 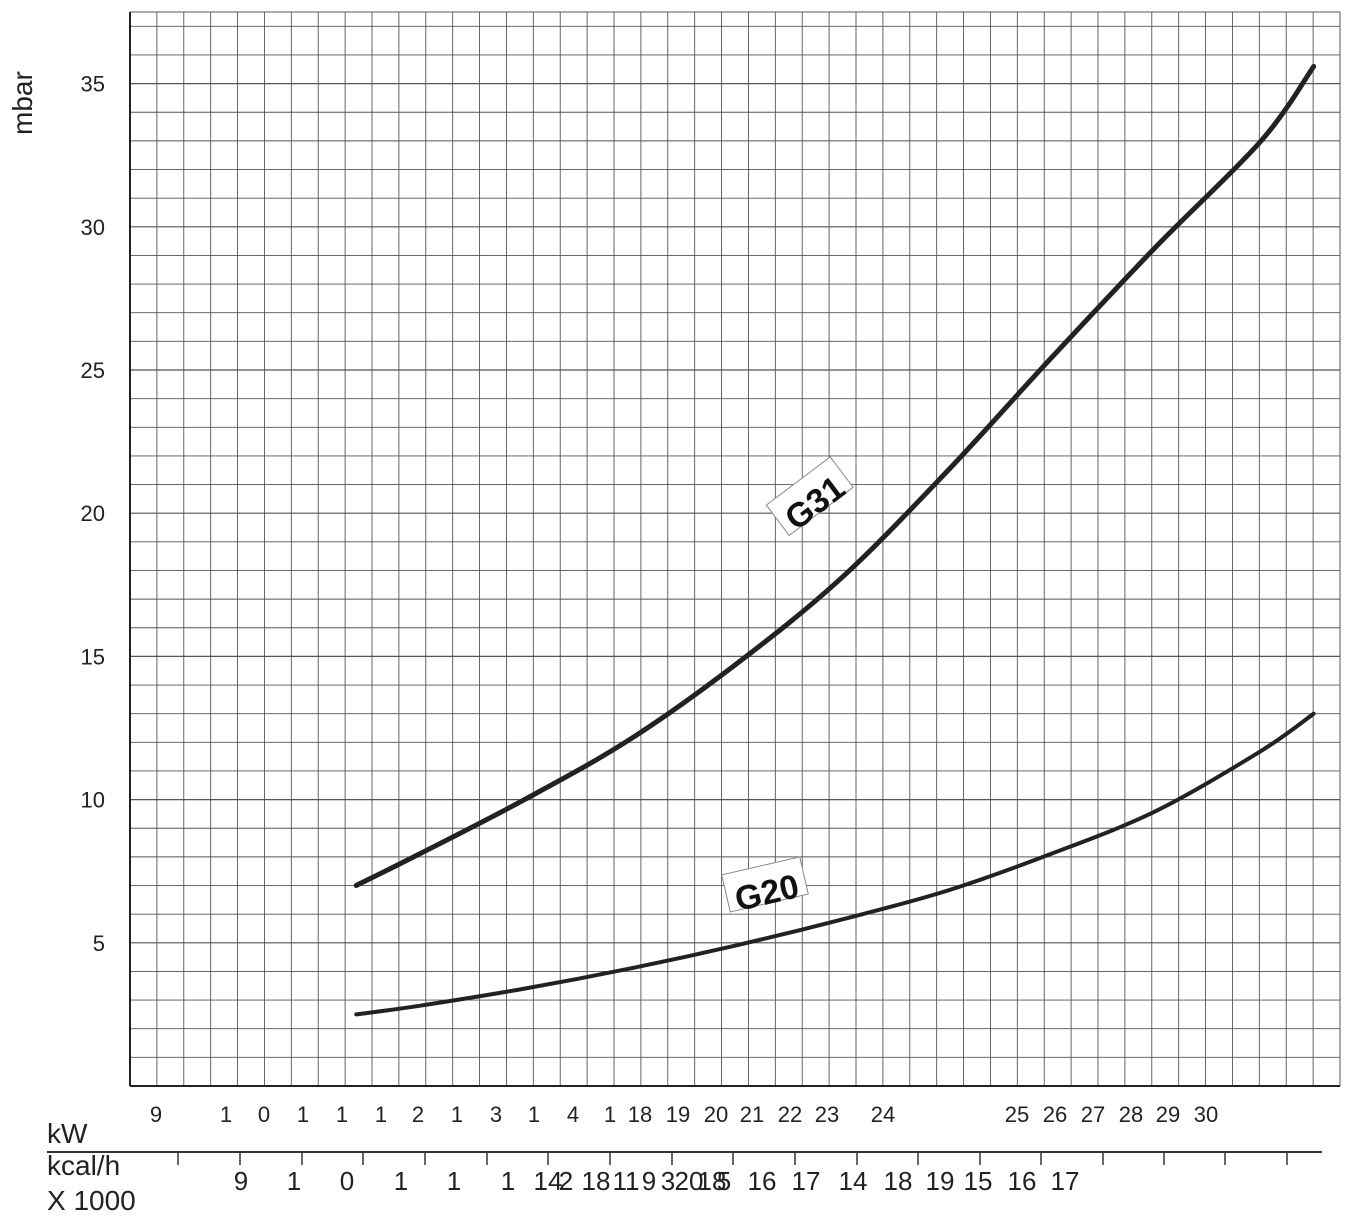 I want to click on kw-tick-label: 23, so click(x=827, y=1114).